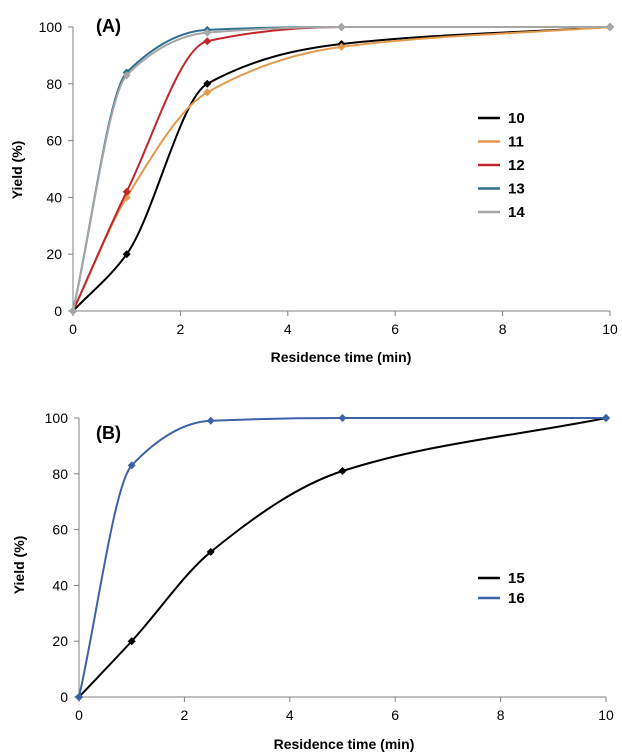  What do you see at coordinates (516, 212) in the screenshot?
I see `legend-label-14: 14` at bounding box center [516, 212].